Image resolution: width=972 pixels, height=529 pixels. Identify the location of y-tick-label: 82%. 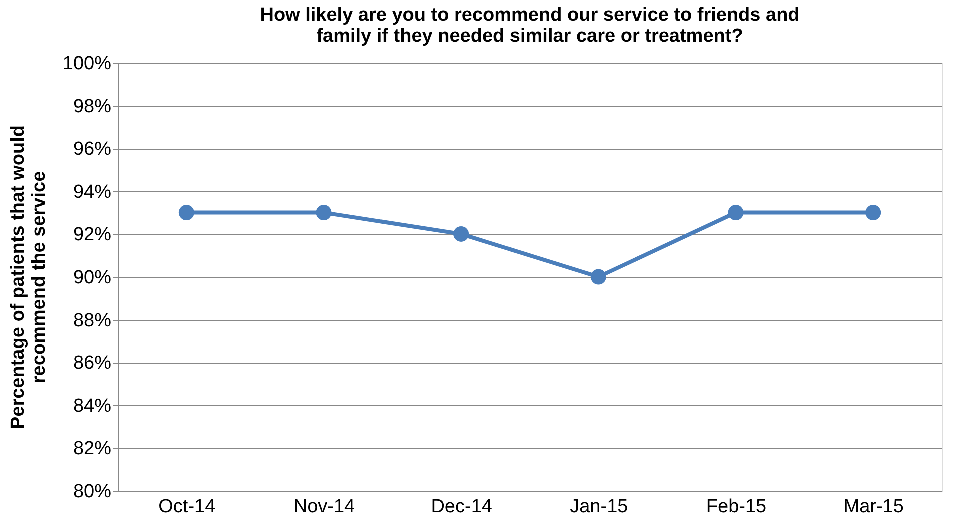
(92, 449).